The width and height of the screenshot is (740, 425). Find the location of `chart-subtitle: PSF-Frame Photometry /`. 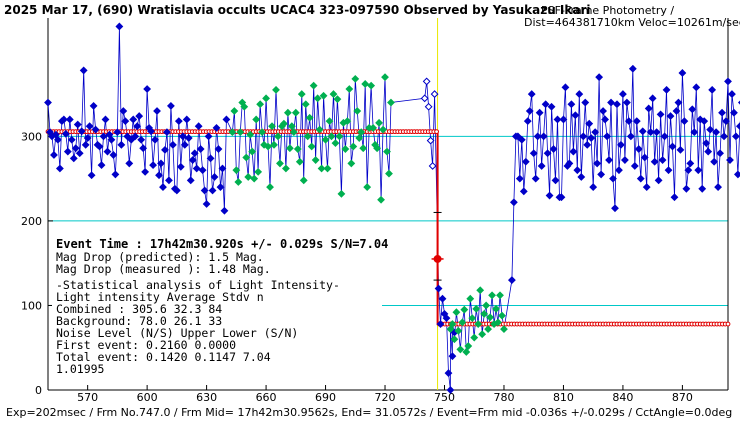

chart-subtitle: PSF-Frame Photometry / is located at coordinates (607, 10).